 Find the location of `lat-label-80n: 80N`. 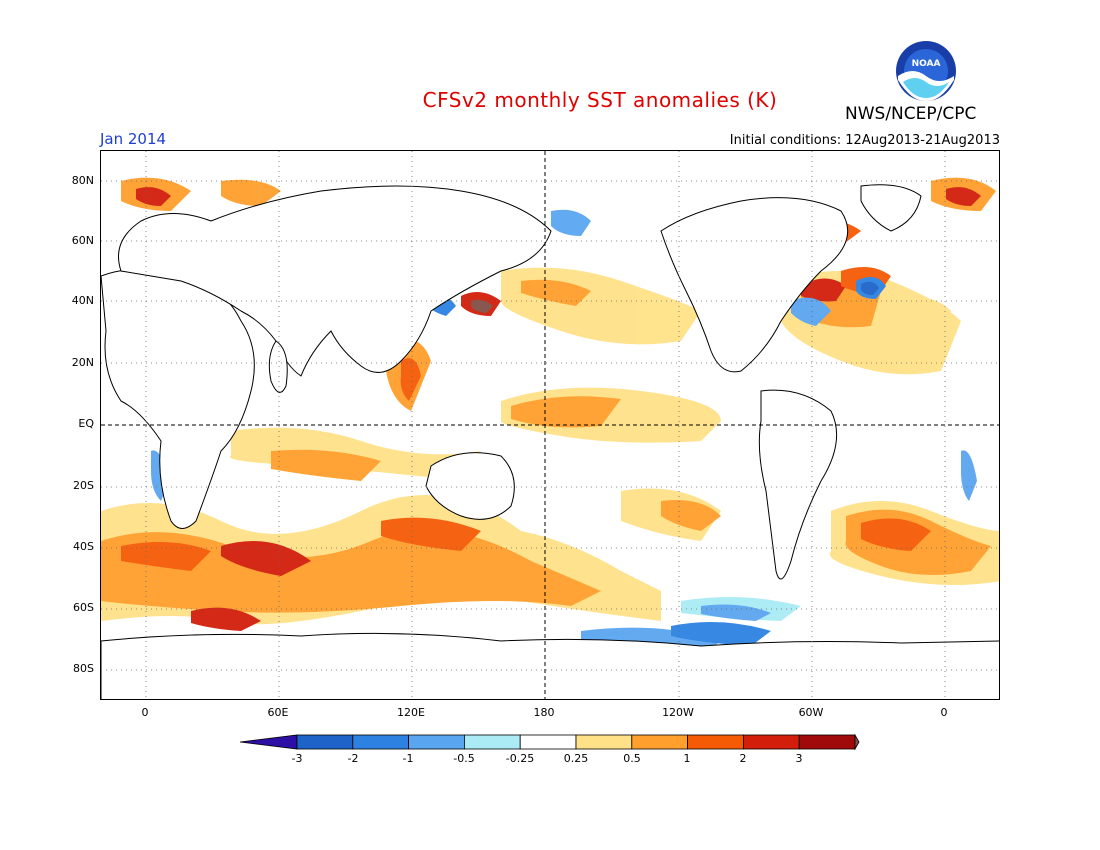

lat-label-80n: 80N is located at coordinates (82, 180).